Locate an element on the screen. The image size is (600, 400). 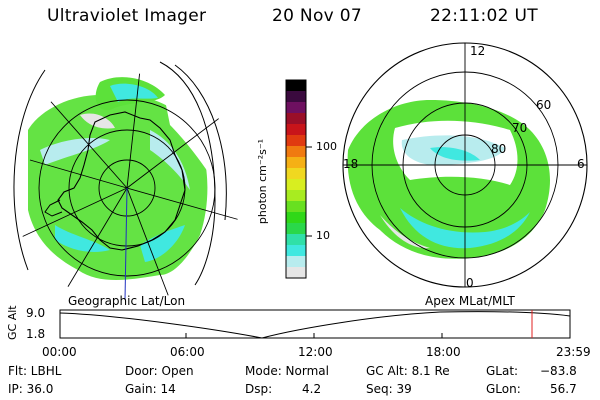
time-tick-2359: 23:59 is located at coordinates (573, 352).